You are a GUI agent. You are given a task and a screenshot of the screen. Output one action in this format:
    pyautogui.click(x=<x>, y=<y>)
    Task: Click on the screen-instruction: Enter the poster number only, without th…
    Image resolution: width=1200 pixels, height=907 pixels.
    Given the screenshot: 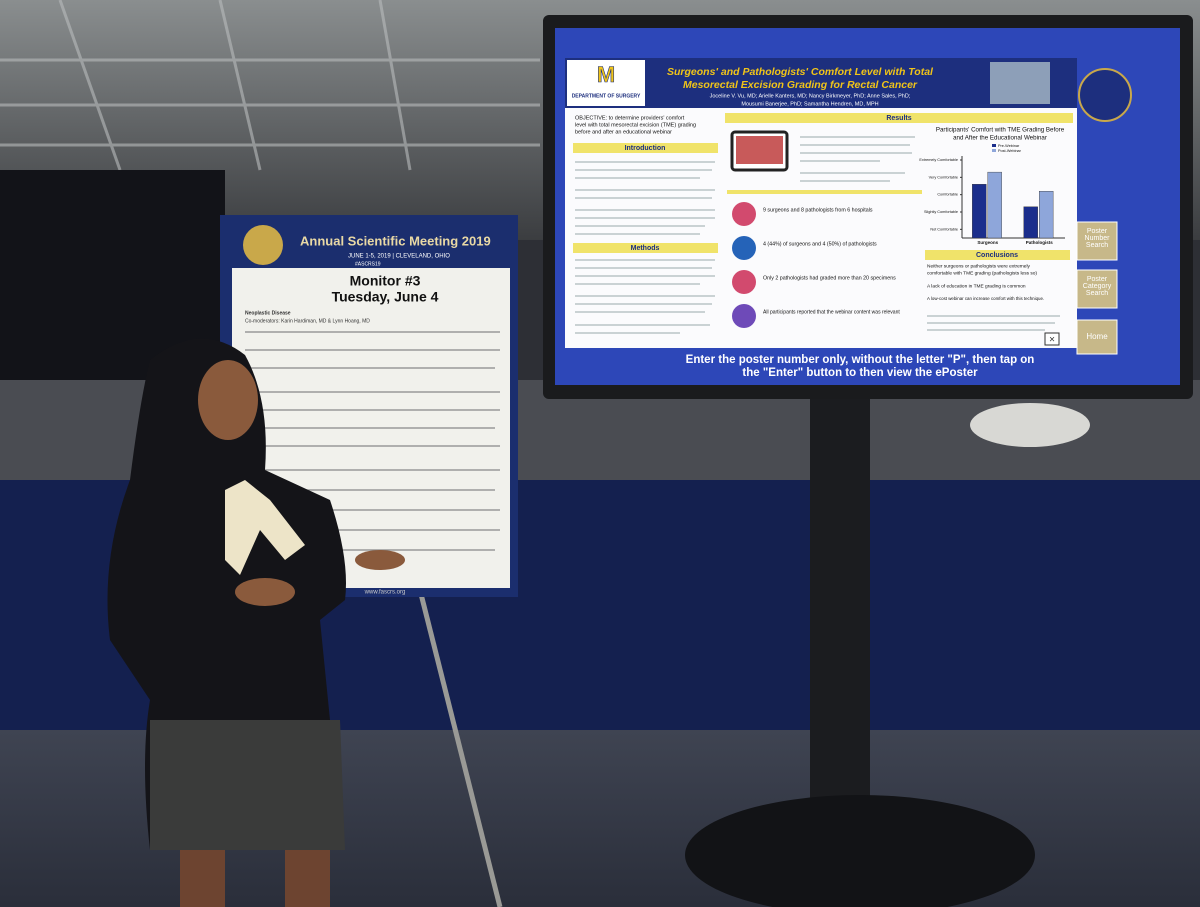 What is the action you would take?
    pyautogui.click(x=860, y=360)
    